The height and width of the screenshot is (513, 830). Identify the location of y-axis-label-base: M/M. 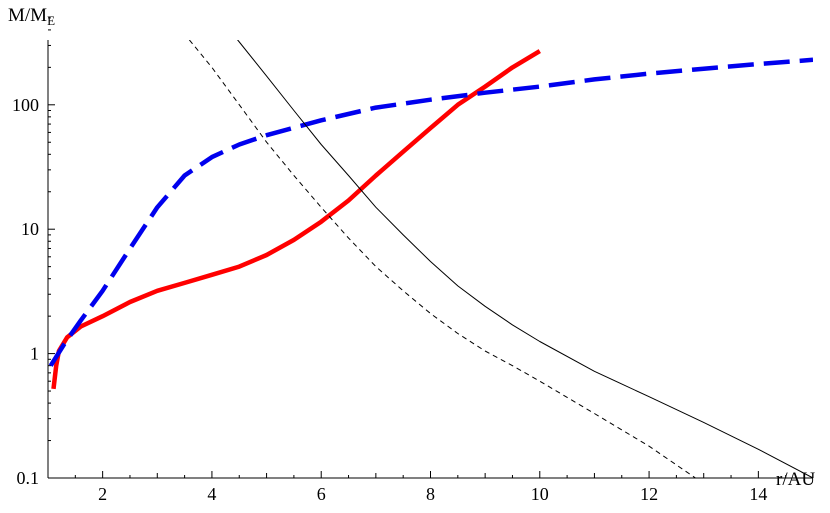
(27, 15).